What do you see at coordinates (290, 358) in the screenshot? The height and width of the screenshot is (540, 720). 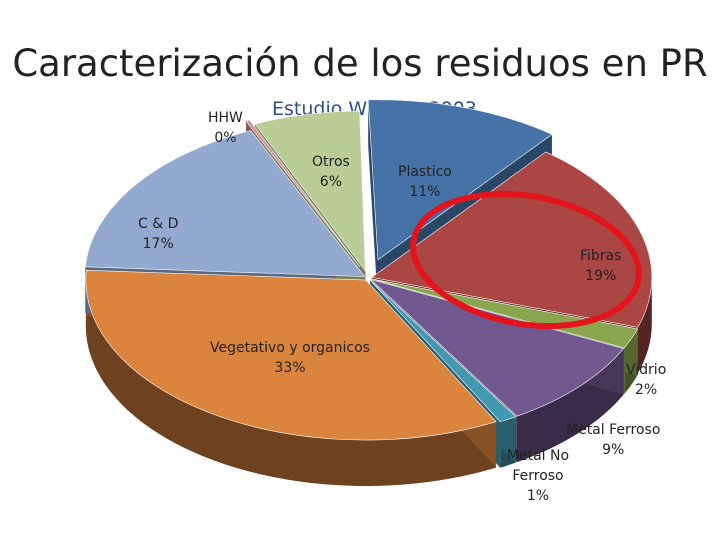 I see `label-vegetativo: Vegetativo y organicos 33%` at bounding box center [290, 358].